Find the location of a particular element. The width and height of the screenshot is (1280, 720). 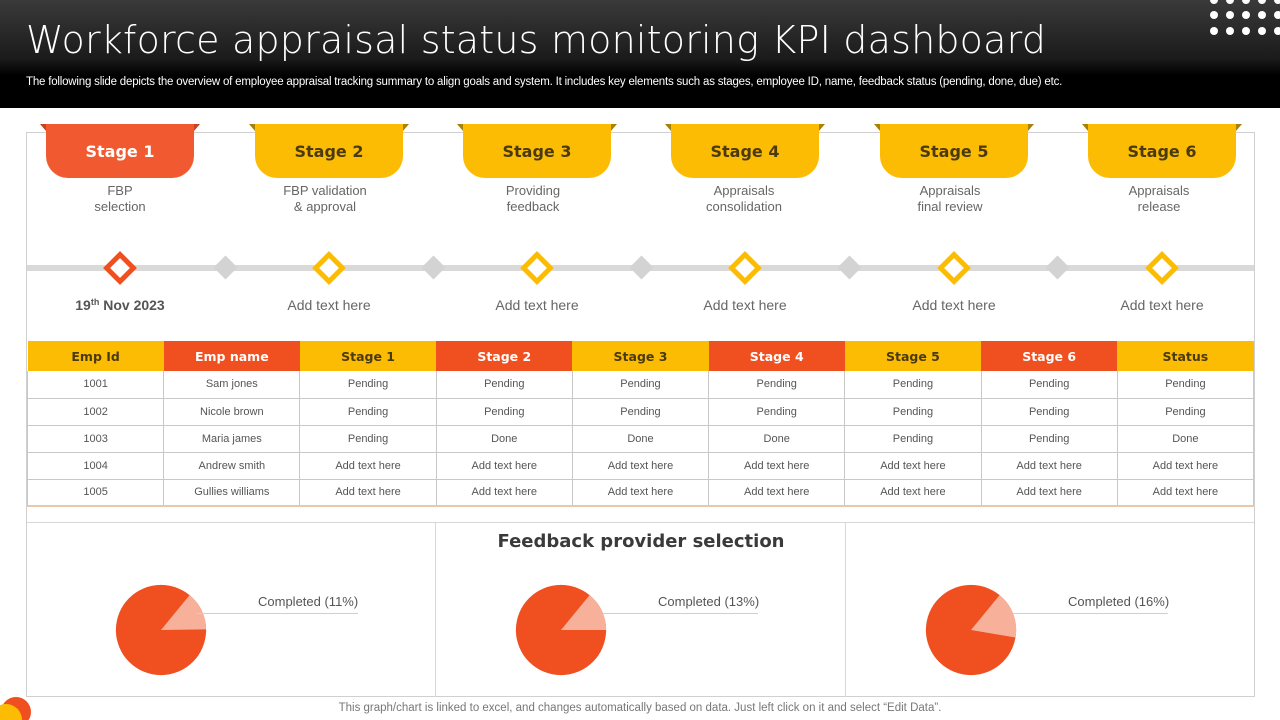

cell-emp-name: Gullies williams is located at coordinates (232, 493).